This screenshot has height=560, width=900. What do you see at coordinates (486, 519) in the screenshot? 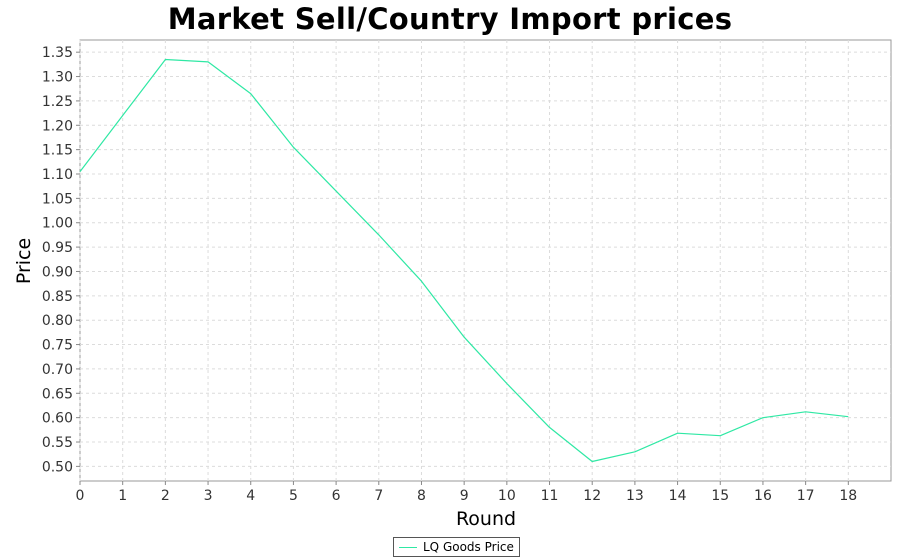
I see `x-axis-label: Round` at bounding box center [486, 519].